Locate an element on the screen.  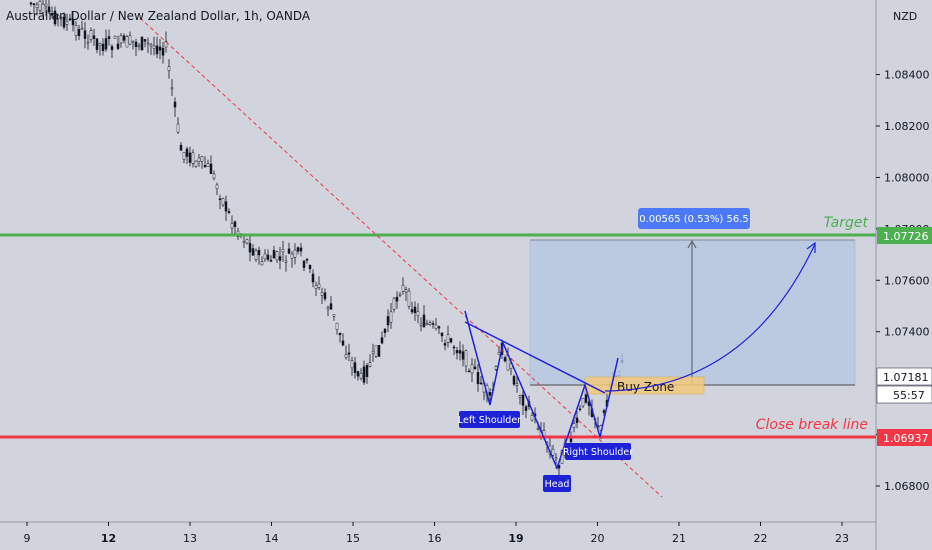
currency-label: NZD is located at coordinates (905, 16).